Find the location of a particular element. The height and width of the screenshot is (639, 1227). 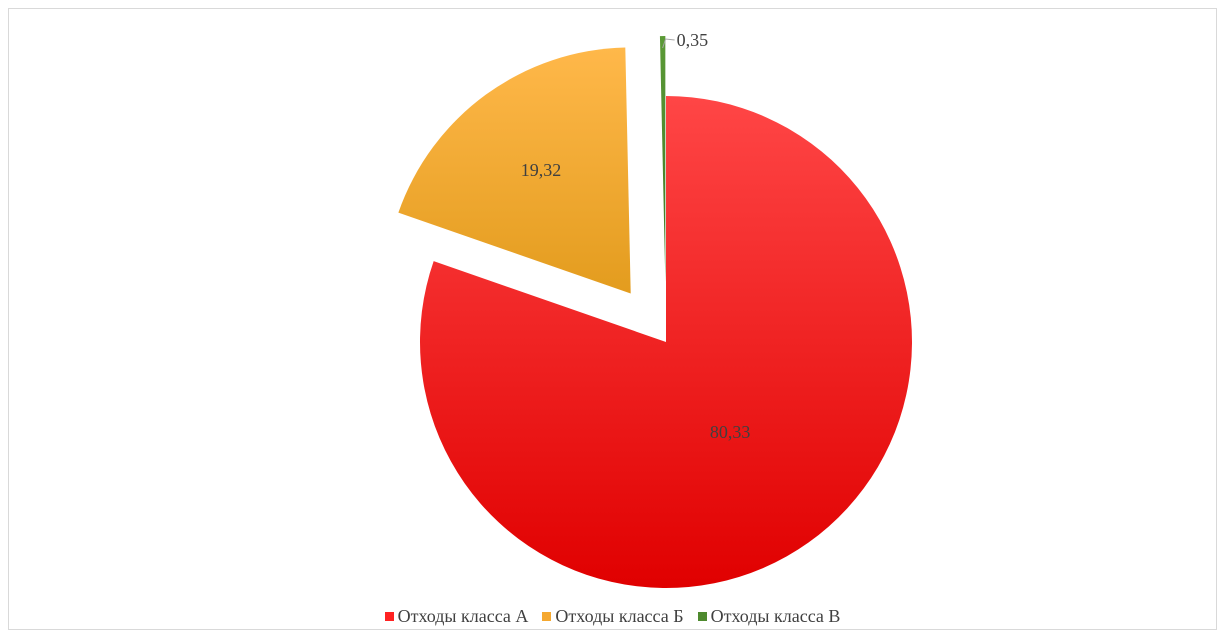

slice-class-c is located at coordinates (662, 159).